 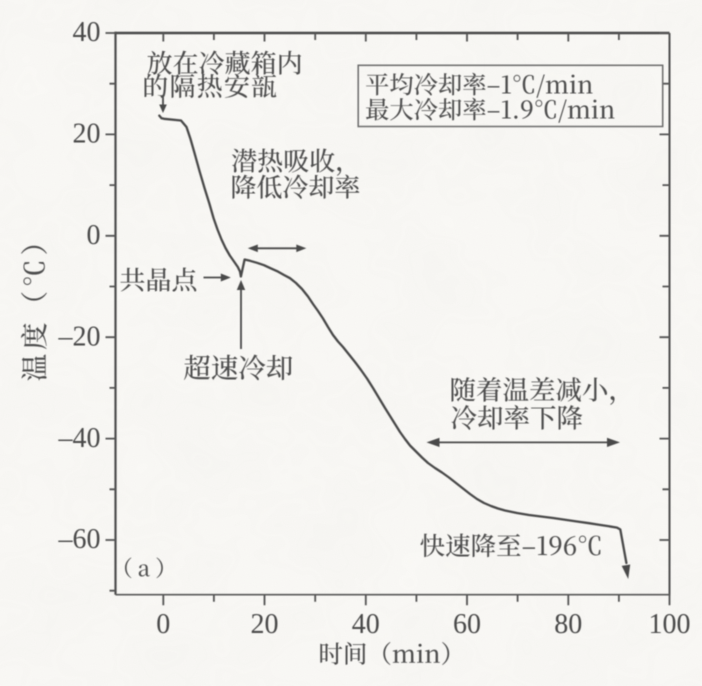 I want to click on svg-text: 60, so click(x=467, y=624).